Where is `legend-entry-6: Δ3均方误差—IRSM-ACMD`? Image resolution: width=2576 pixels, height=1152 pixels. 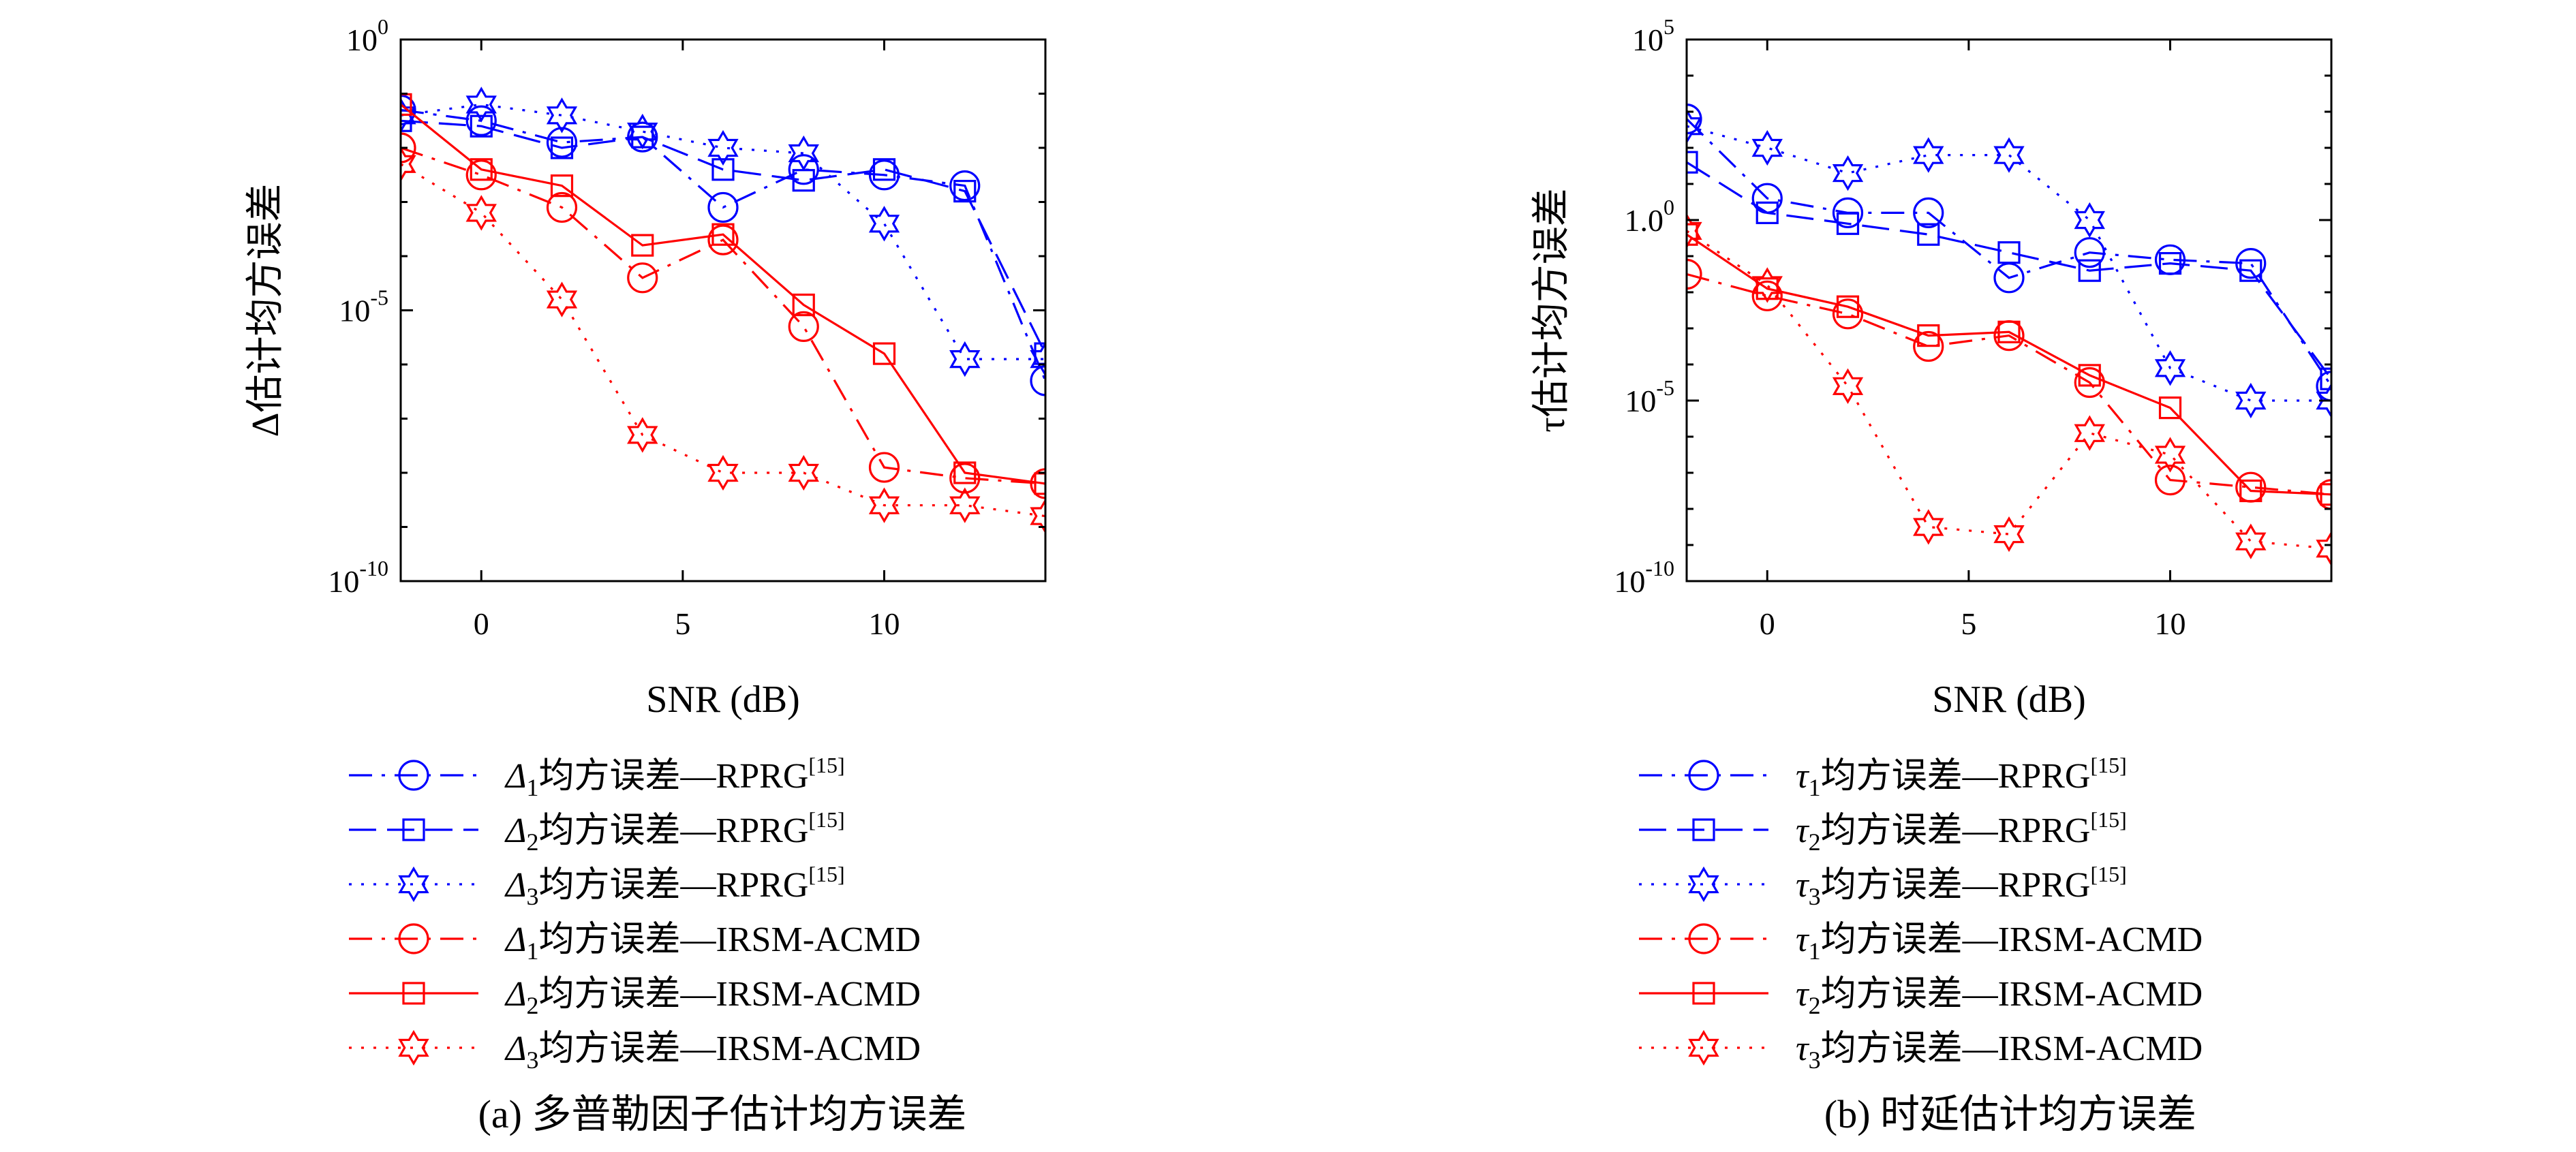
legend-entry-6: Δ3均方误差—IRSM-ACMD is located at coordinates (635, 1051).